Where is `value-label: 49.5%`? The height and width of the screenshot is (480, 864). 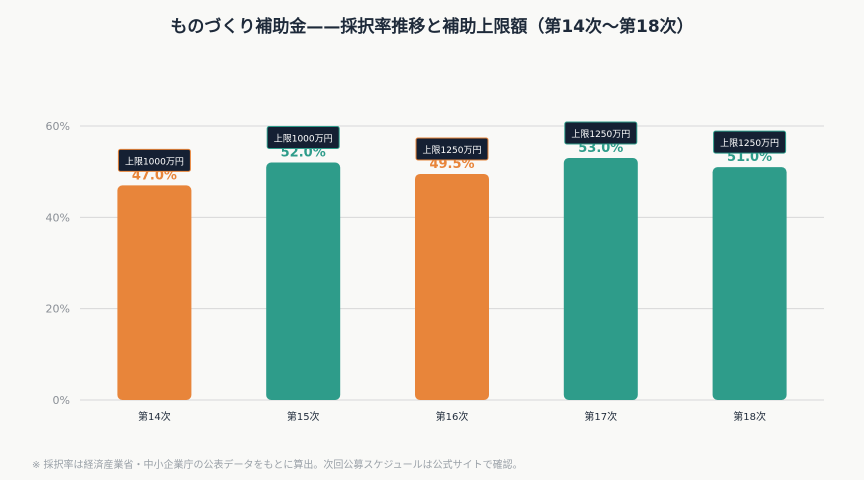 value-label: 49.5% is located at coordinates (451, 164).